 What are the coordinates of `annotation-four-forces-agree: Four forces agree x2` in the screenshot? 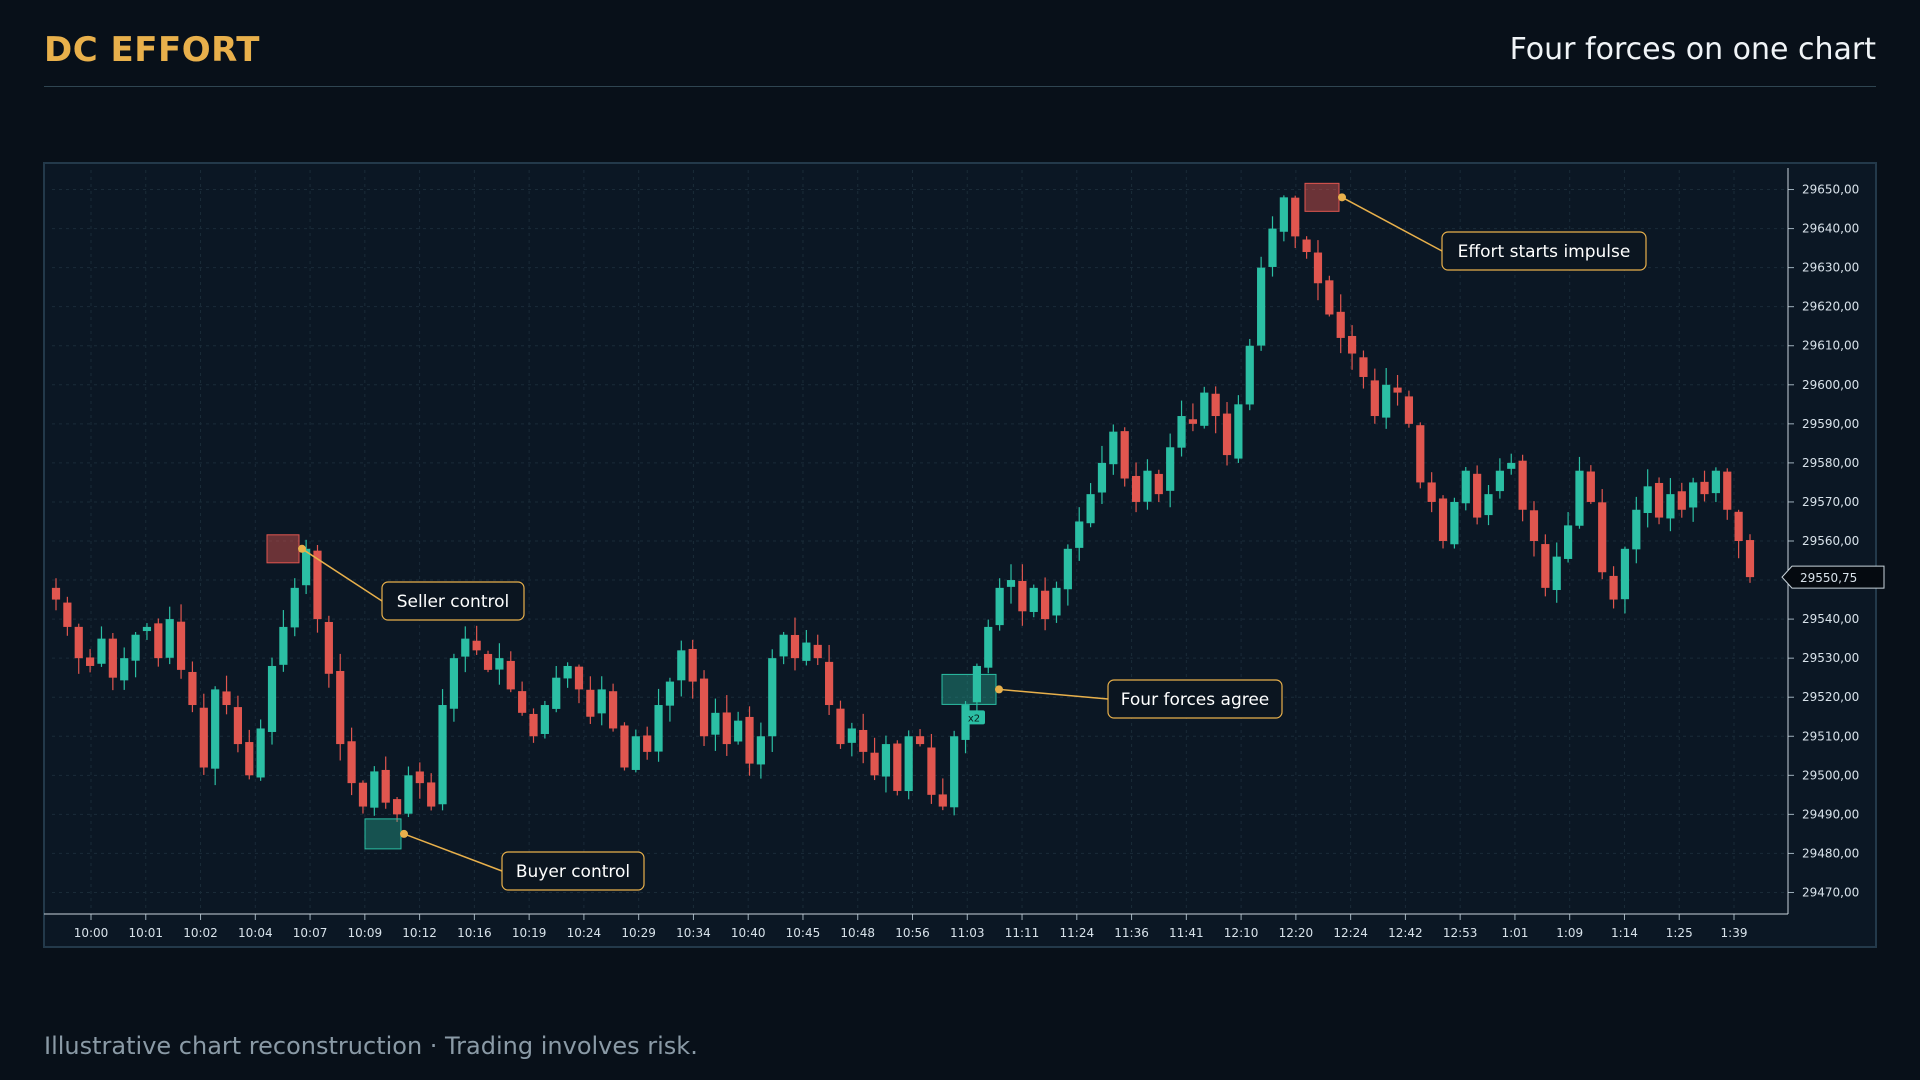 It's located at (1112, 699).